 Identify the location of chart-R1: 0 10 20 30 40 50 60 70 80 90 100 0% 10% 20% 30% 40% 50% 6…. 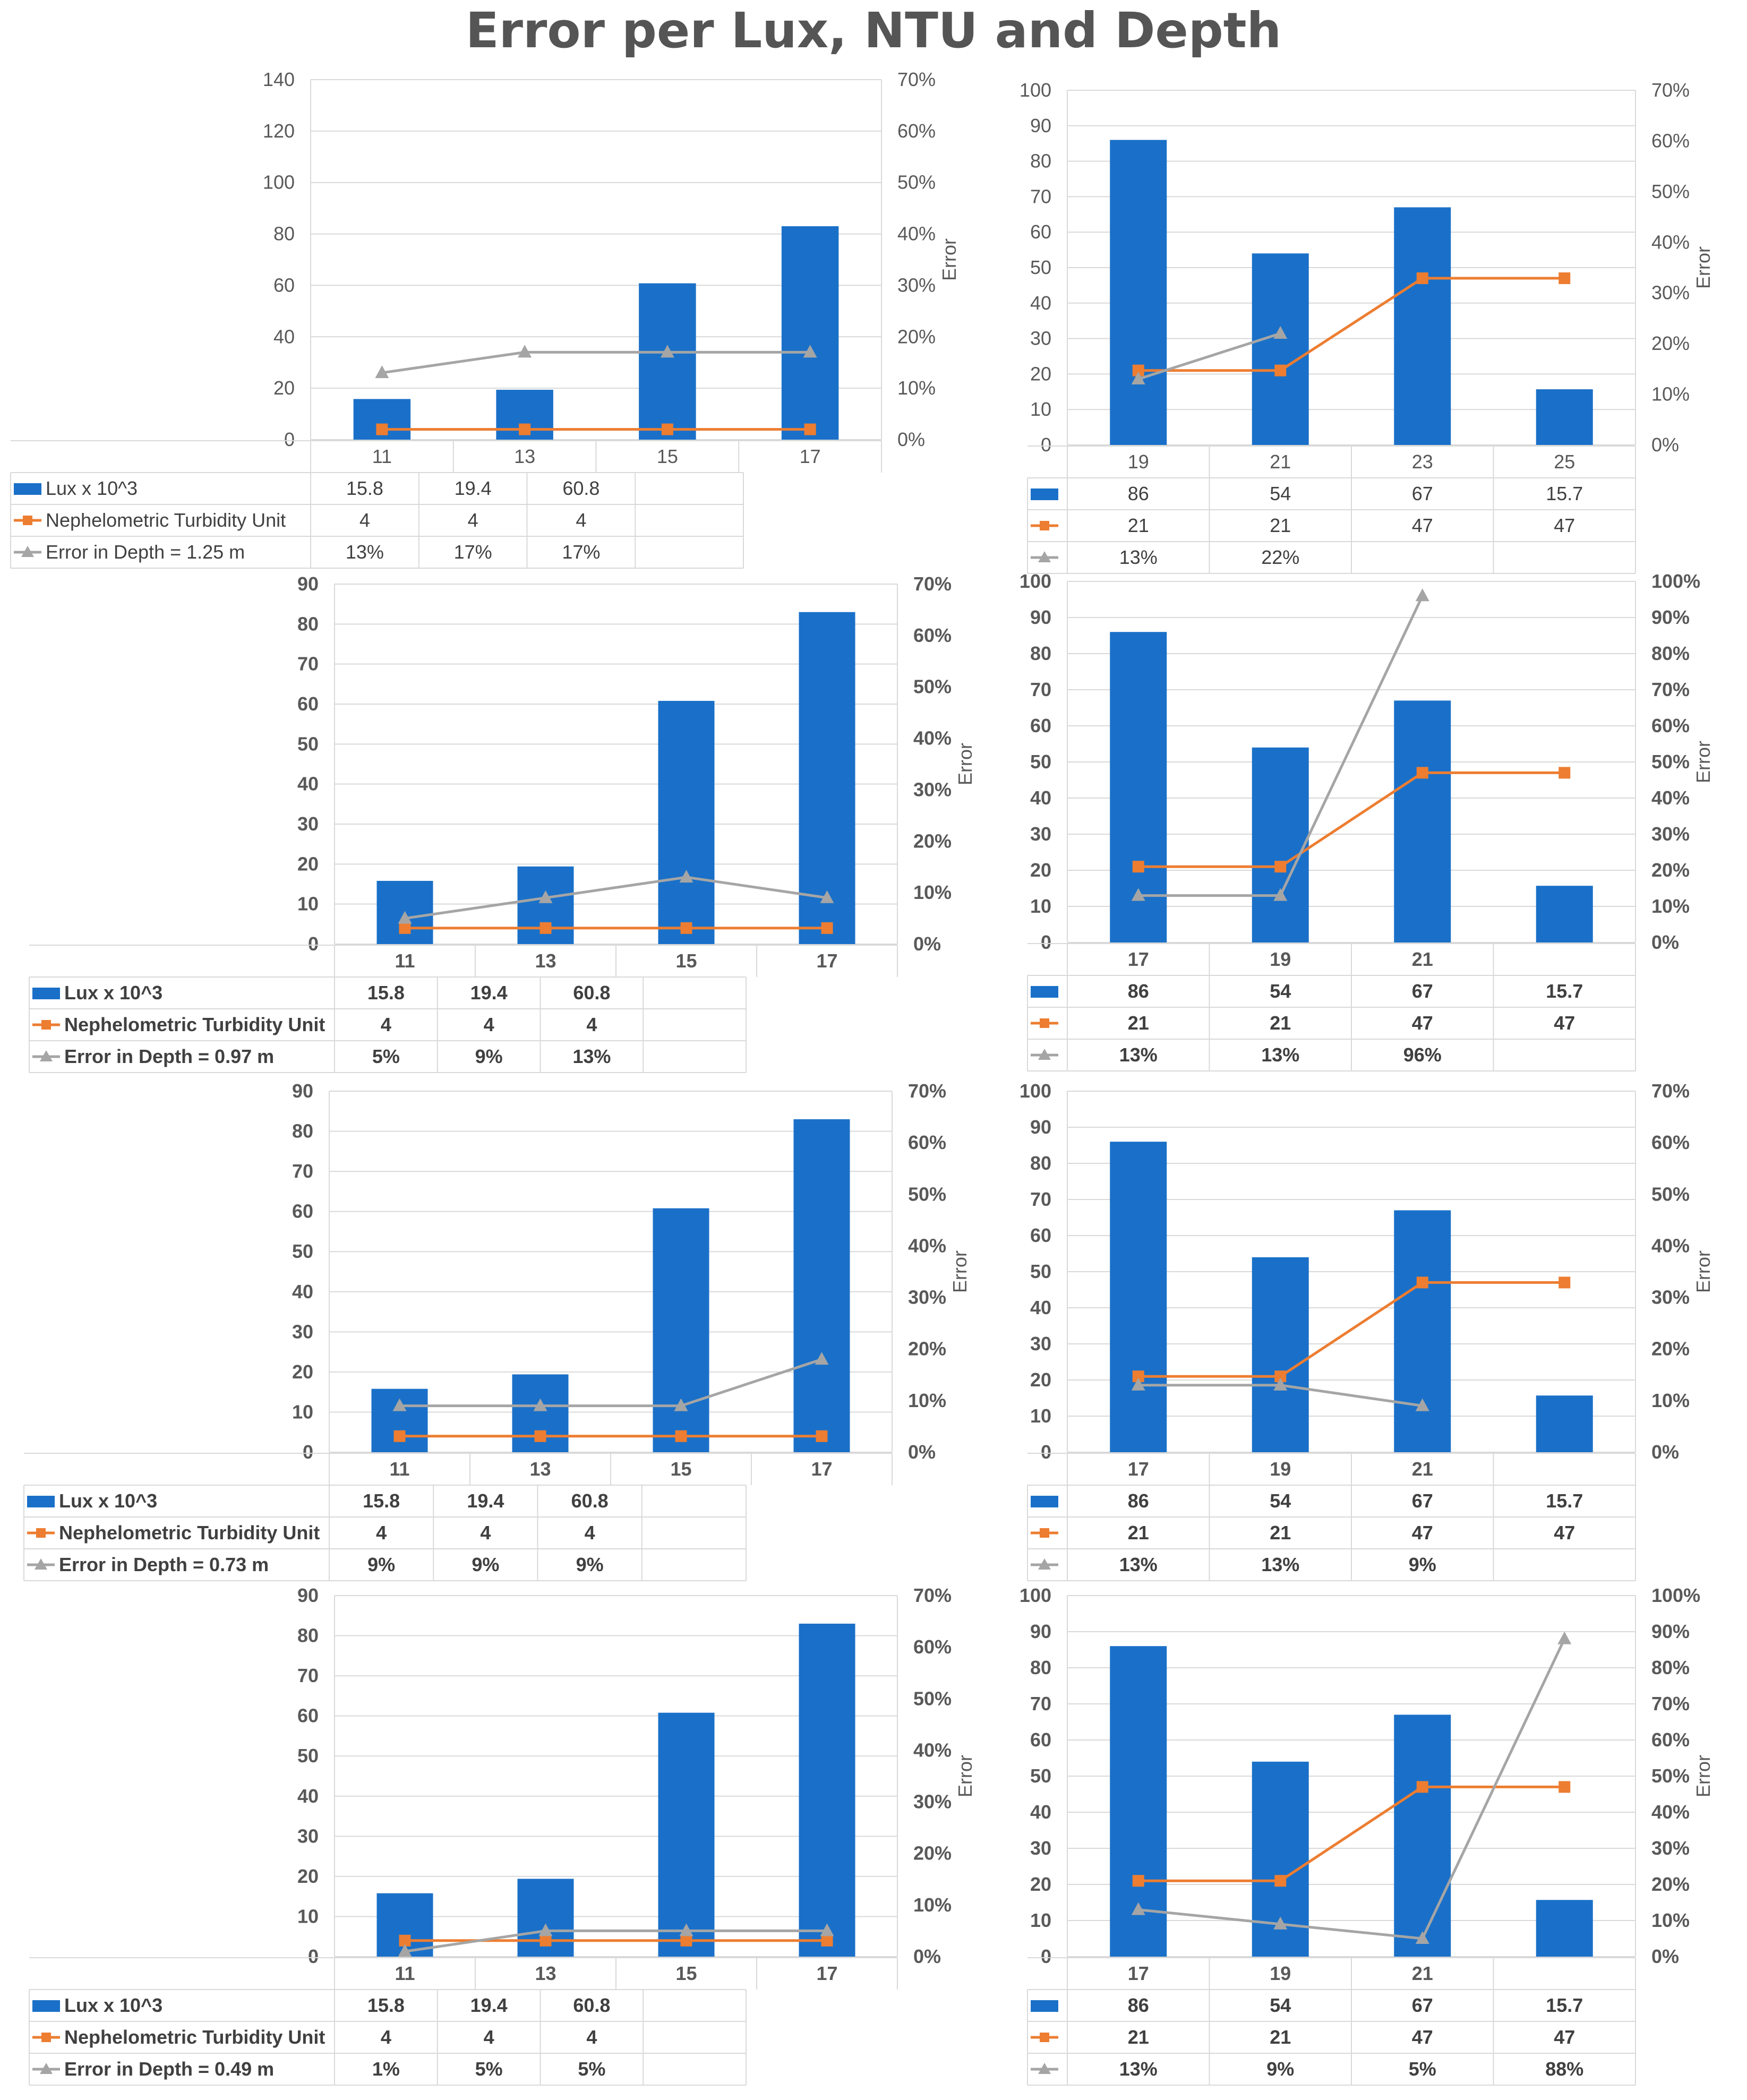
(1370, 326).